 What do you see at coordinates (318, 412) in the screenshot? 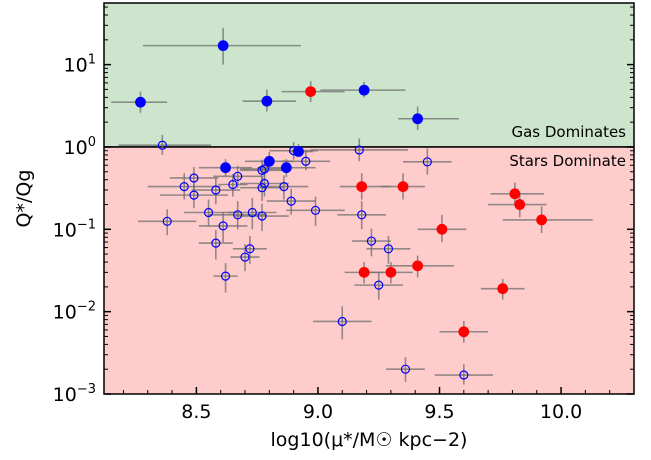
I see `x-tick-label: 9.0` at bounding box center [318, 412].